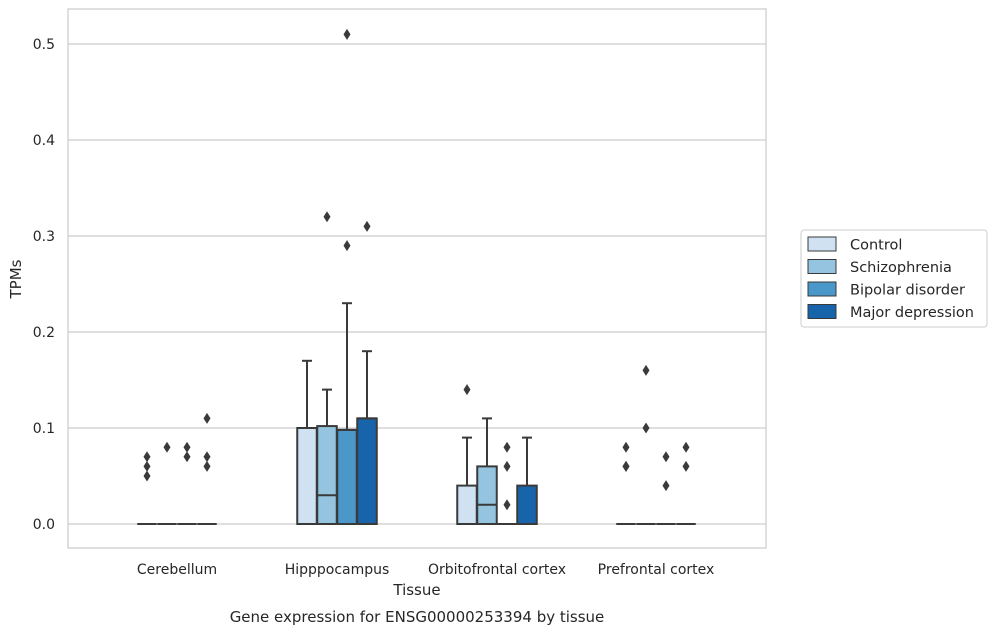  What do you see at coordinates (912, 313) in the screenshot?
I see `legend-label: Major depression` at bounding box center [912, 313].